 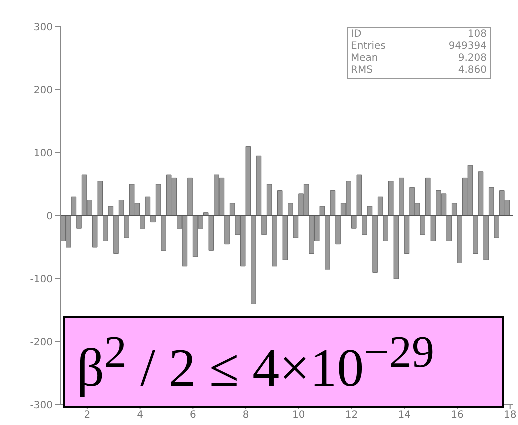 I want to click on x-tick-label: 16, so click(x=457, y=416).